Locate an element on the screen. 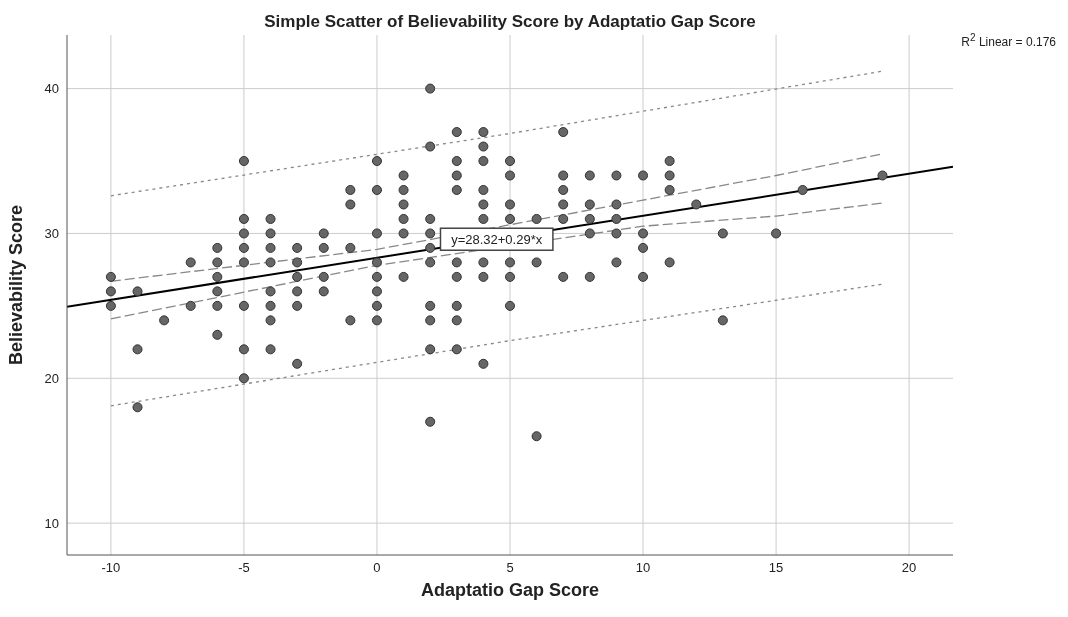 The width and height of the screenshot is (1068, 617). x-axis-title: Adaptatio Gap Score is located at coordinates (510, 590).